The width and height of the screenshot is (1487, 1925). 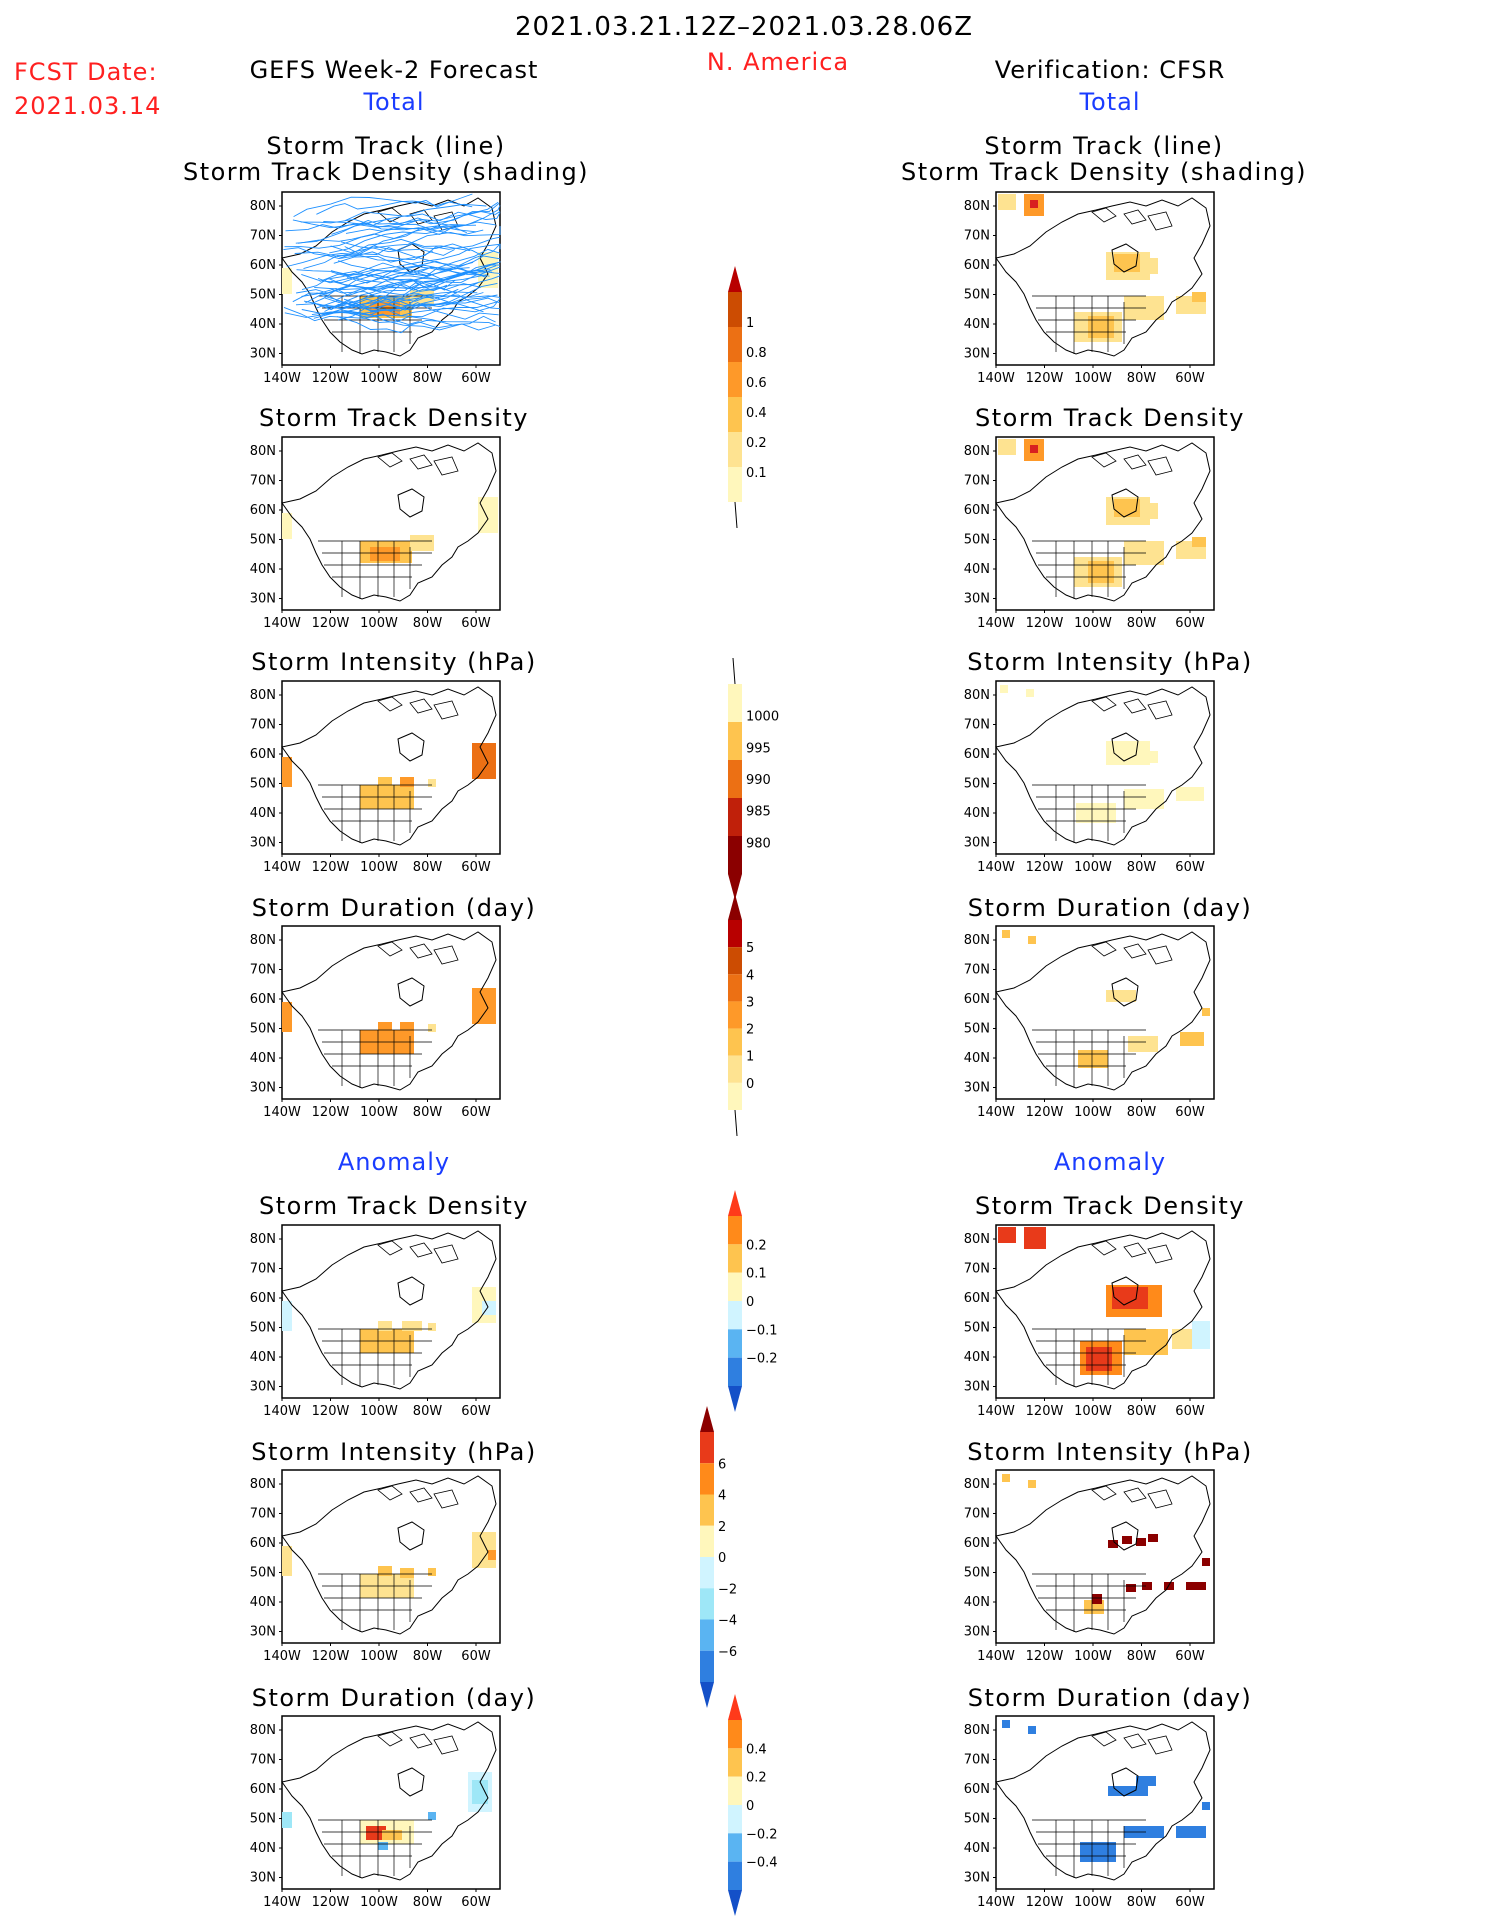 What do you see at coordinates (411, 992) in the screenshot?
I see `hudson-bay` at bounding box center [411, 992].